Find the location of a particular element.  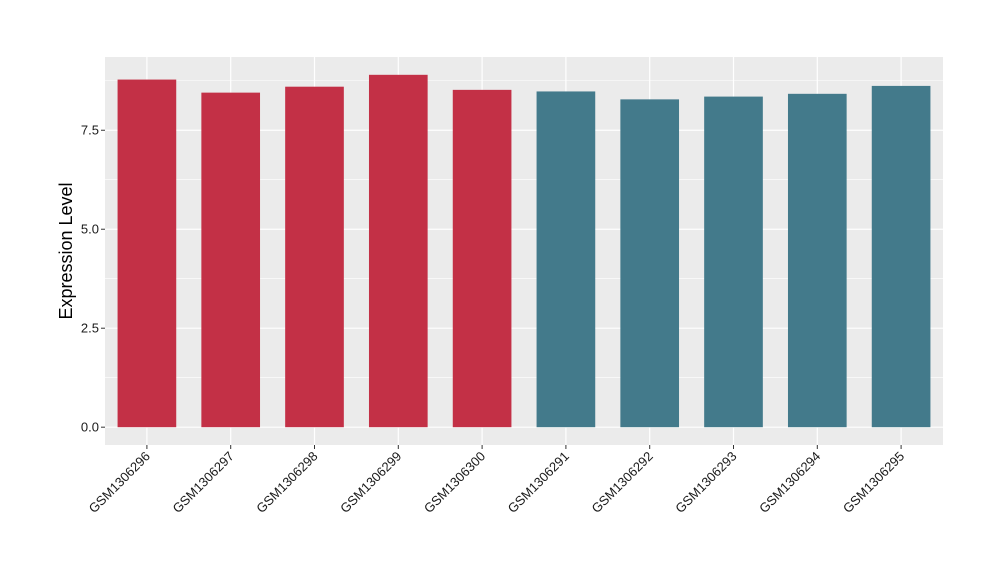

bar-GSM1306298 is located at coordinates (314, 257).